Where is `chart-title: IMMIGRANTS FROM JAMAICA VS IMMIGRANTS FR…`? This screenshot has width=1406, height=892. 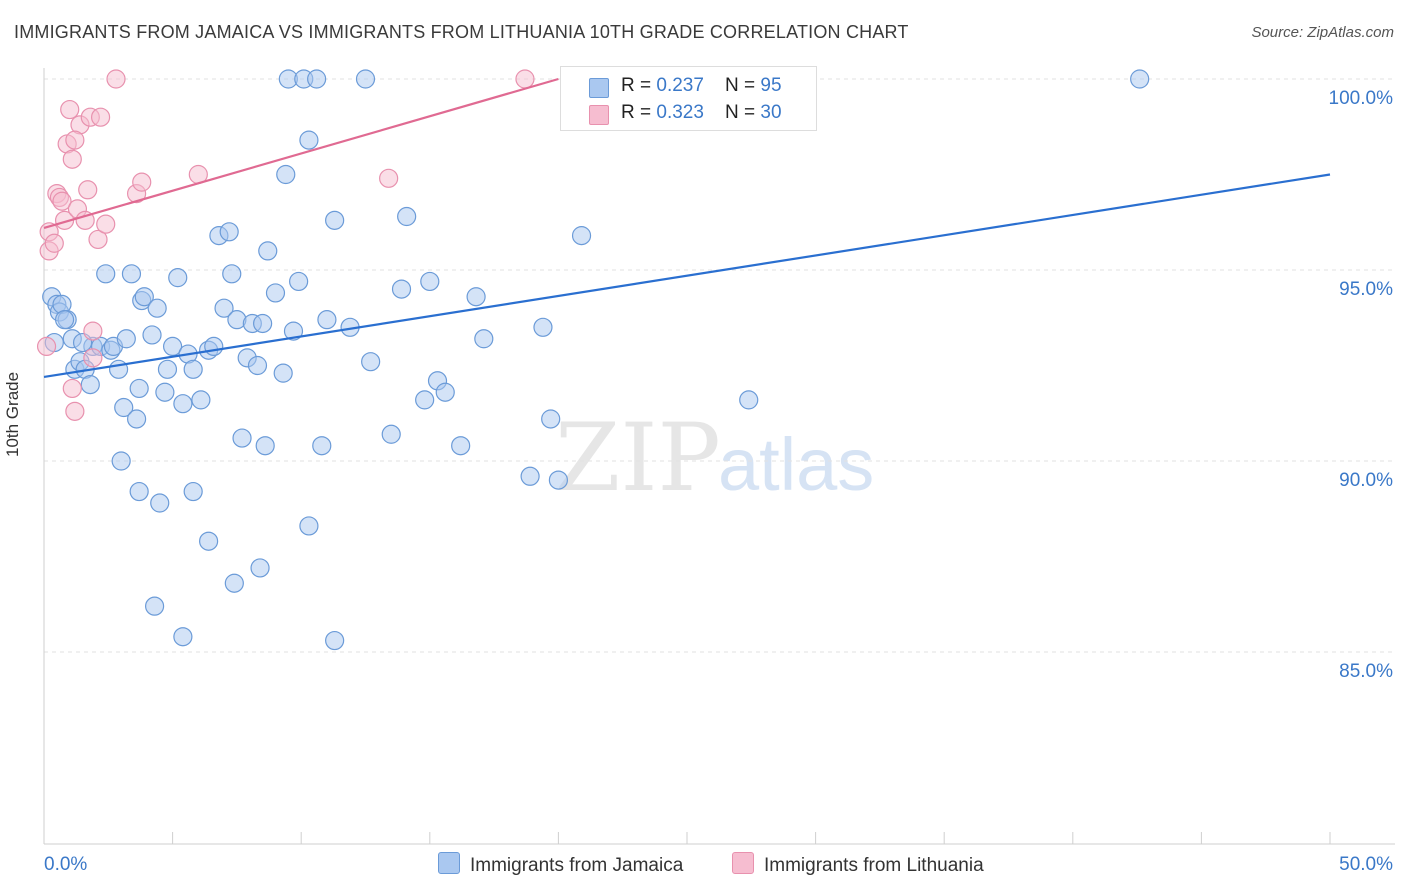
chart-title: IMMIGRANTS FROM JAMAICA VS IMMIGRANTS FR… is located at coordinates (461, 32).